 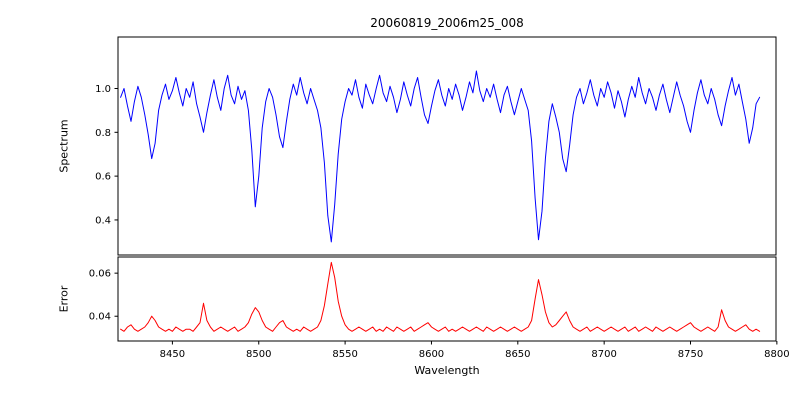 What do you see at coordinates (603, 354) in the screenshot?
I see `x-tick-label: 8700` at bounding box center [603, 354].